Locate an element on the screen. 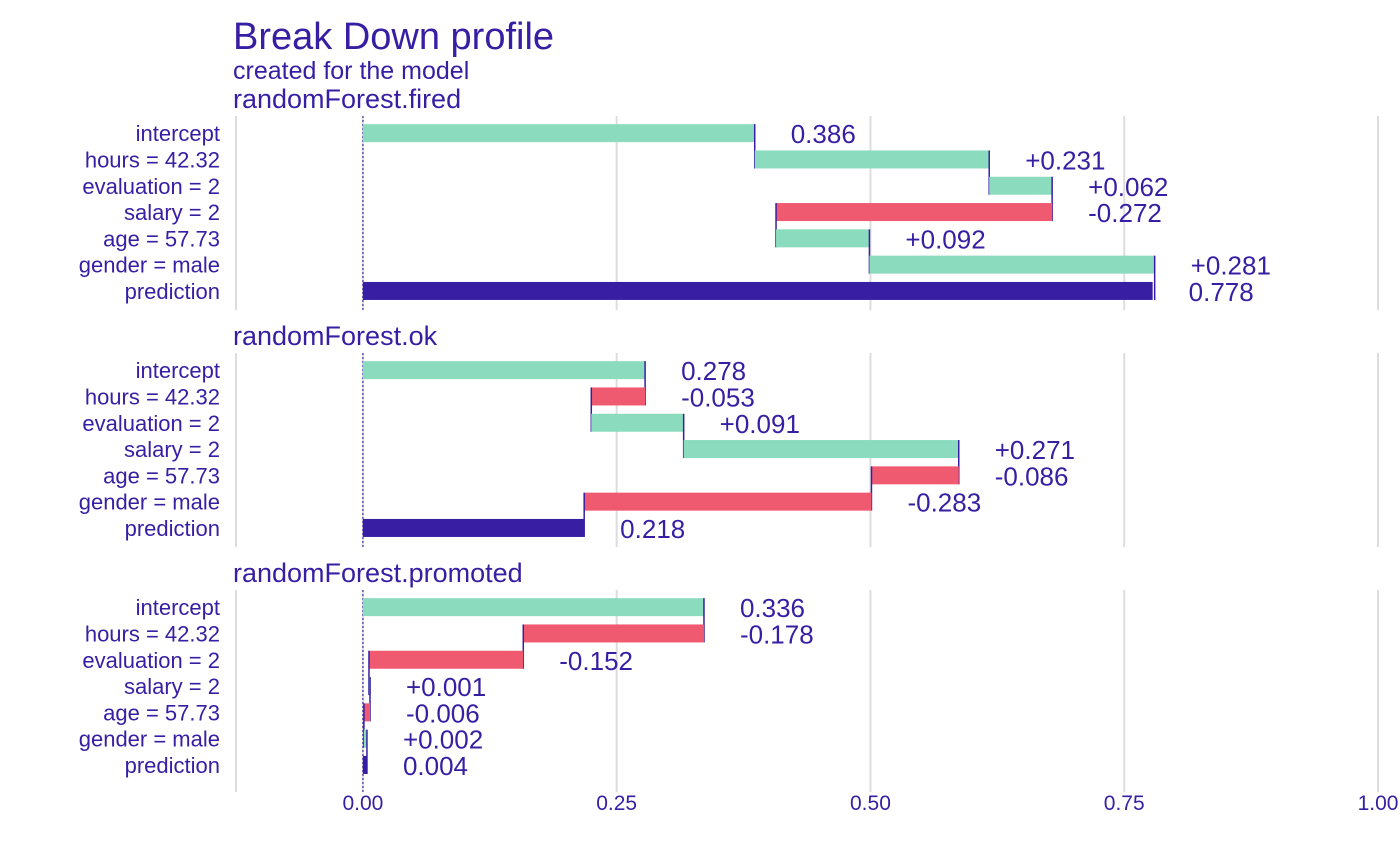 The height and width of the screenshot is (866, 1400). value-label: -0.272 is located at coordinates (1125, 213).